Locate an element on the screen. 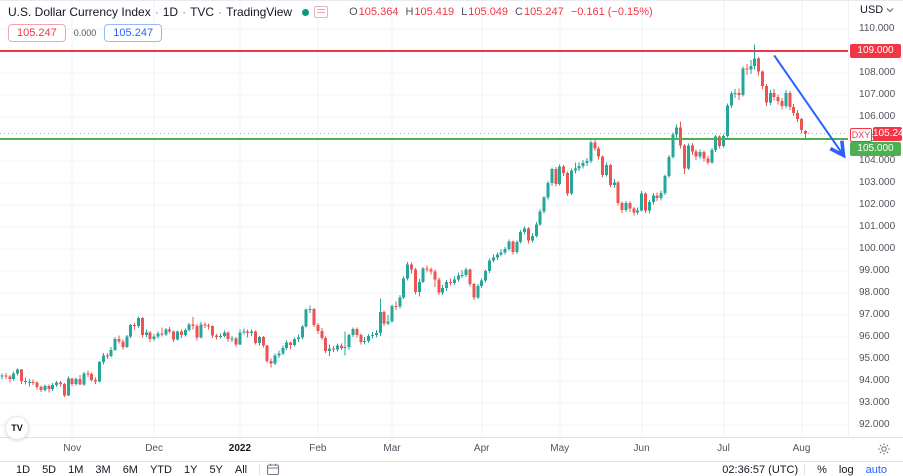 The height and width of the screenshot is (476, 903). price-tick: 101.000 is located at coordinates (877, 226).